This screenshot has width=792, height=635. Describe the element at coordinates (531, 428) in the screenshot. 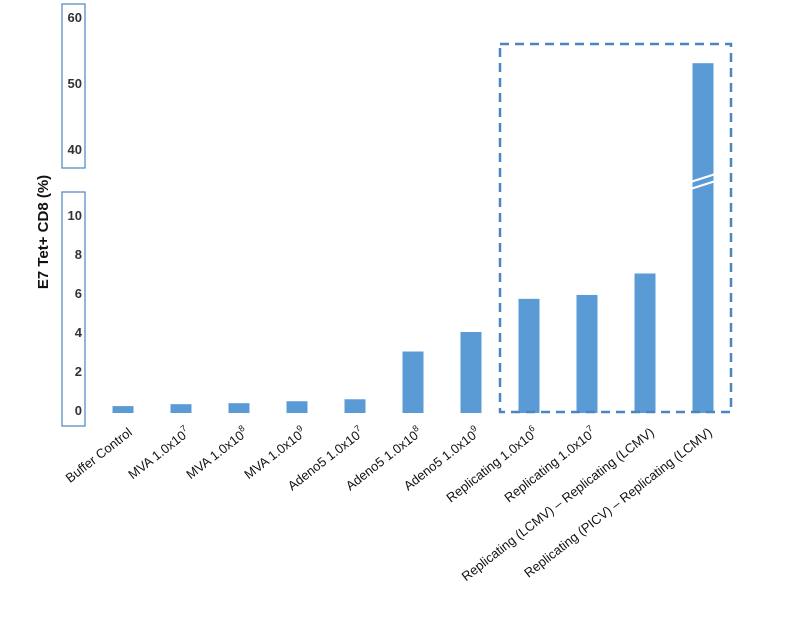

I see `category-exponent: 6` at that location.